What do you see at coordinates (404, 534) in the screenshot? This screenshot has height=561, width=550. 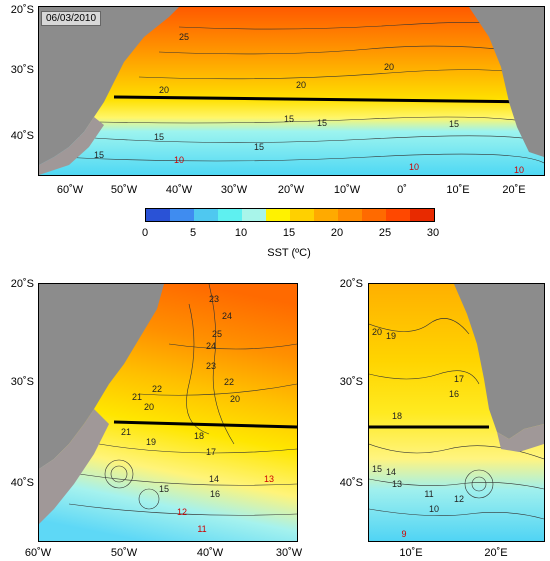 I see `contour-label: 9` at bounding box center [404, 534].